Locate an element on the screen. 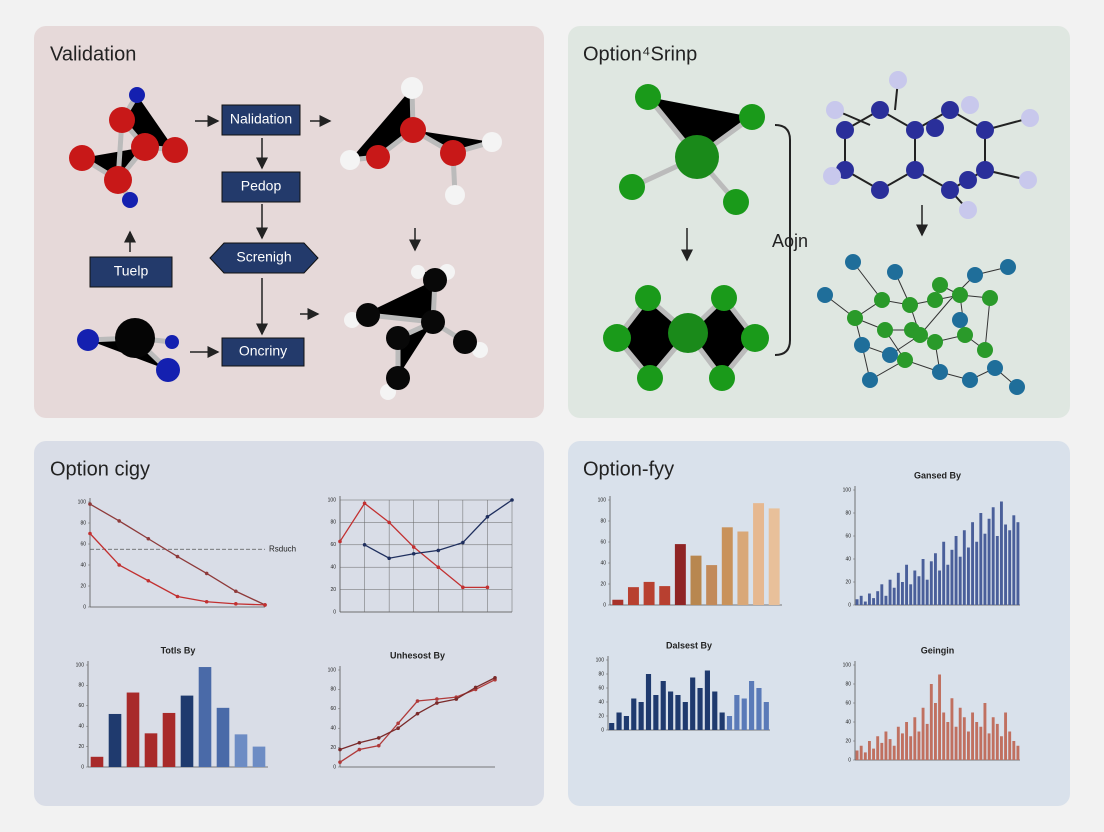  node-label: Tuelp is located at coordinates (131, 271).